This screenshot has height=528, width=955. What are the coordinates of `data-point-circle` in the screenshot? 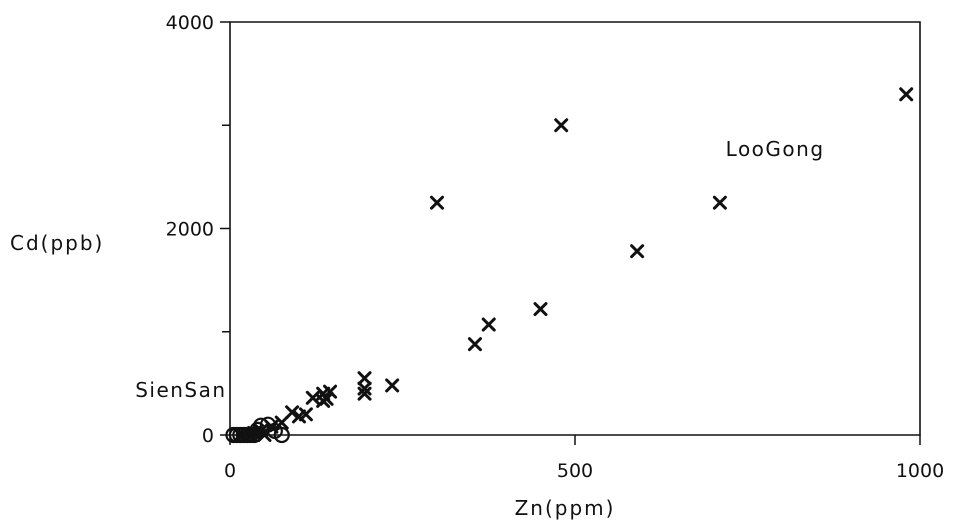 It's located at (233, 435).